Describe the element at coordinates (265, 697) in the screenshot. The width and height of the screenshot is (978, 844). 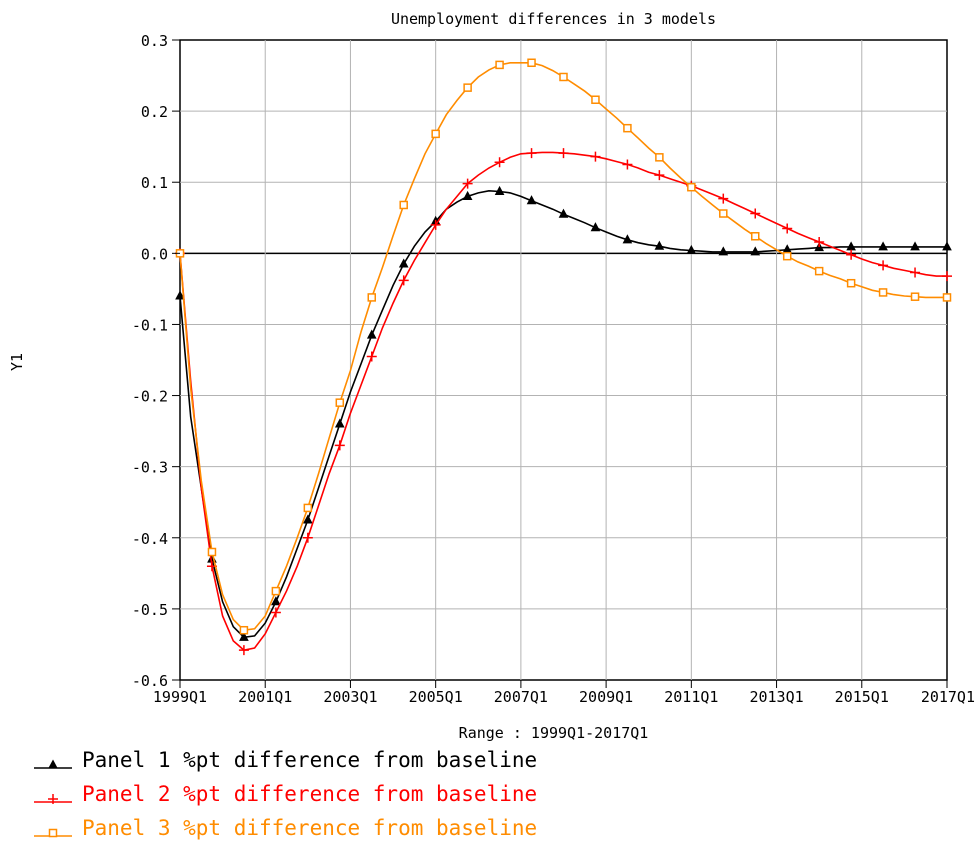
I see `x-tick-label: 2001Q1` at that location.